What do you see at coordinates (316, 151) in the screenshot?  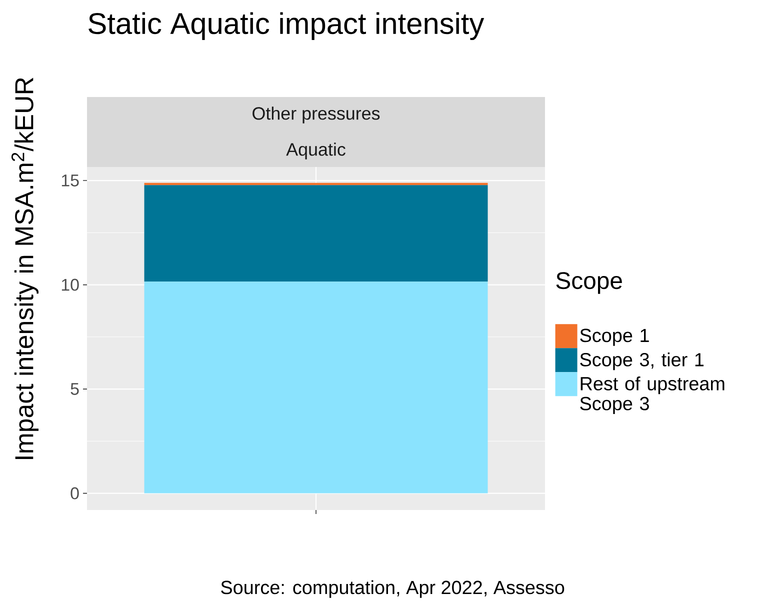 I see `text: Aquatic` at bounding box center [316, 151].